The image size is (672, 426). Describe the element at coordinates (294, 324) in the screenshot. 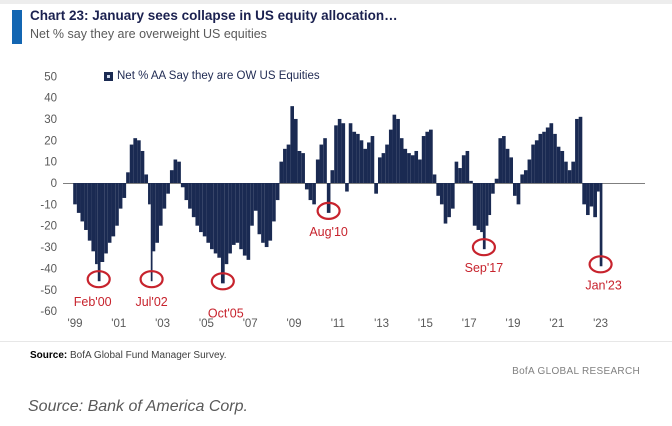

I see `x-tick-label: '09` at that location.